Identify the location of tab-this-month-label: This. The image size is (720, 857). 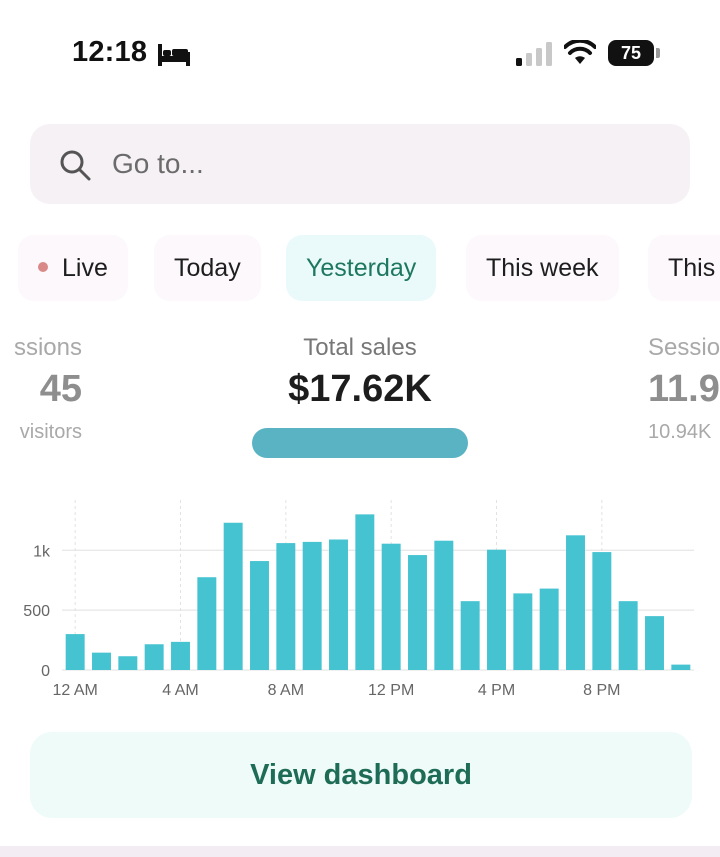
(692, 268).